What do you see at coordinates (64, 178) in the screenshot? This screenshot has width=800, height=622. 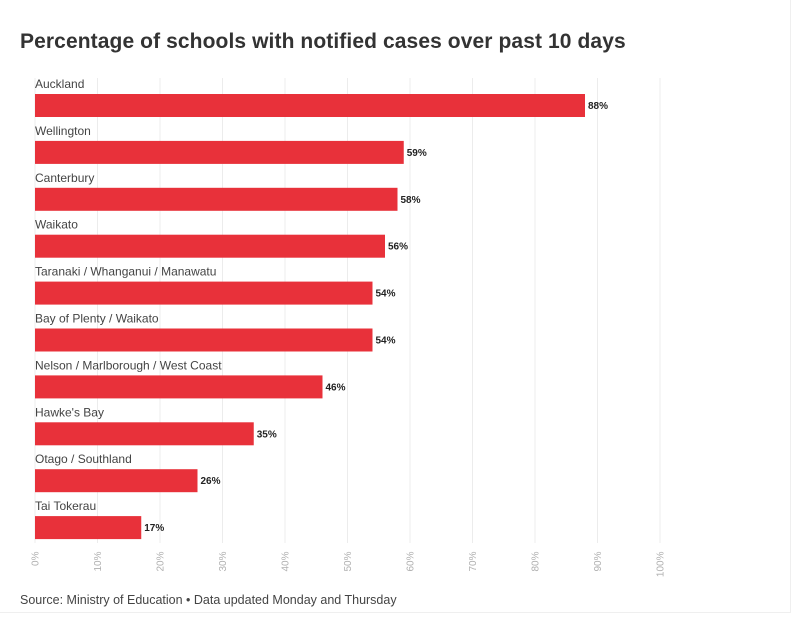 I see `category-label: Canterbury` at bounding box center [64, 178].